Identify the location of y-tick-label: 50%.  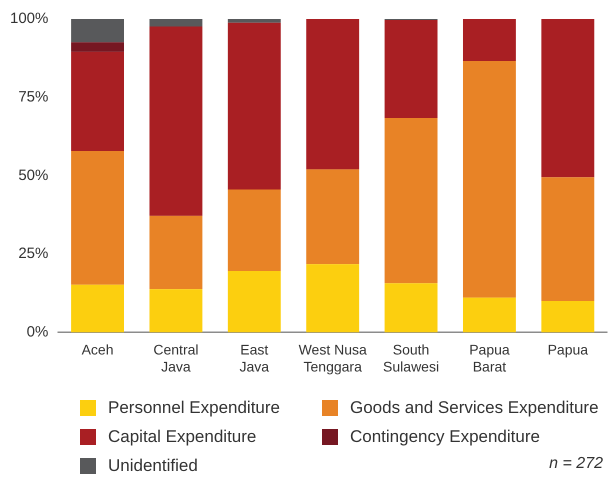
(33, 175).